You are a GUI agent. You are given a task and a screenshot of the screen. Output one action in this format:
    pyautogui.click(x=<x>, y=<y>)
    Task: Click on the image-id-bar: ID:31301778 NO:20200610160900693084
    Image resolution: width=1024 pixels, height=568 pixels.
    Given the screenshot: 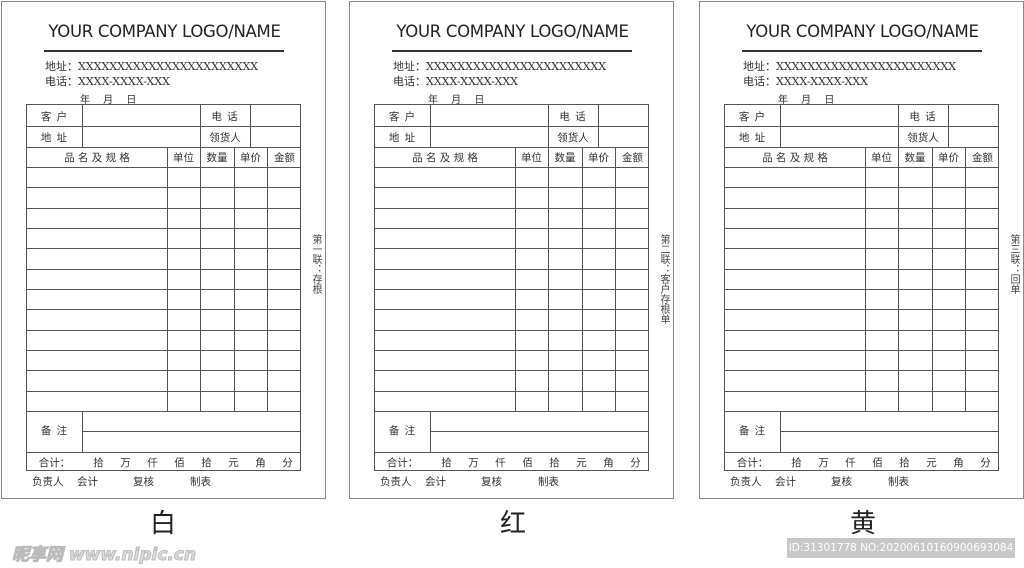 What is the action you would take?
    pyautogui.click(x=901, y=548)
    